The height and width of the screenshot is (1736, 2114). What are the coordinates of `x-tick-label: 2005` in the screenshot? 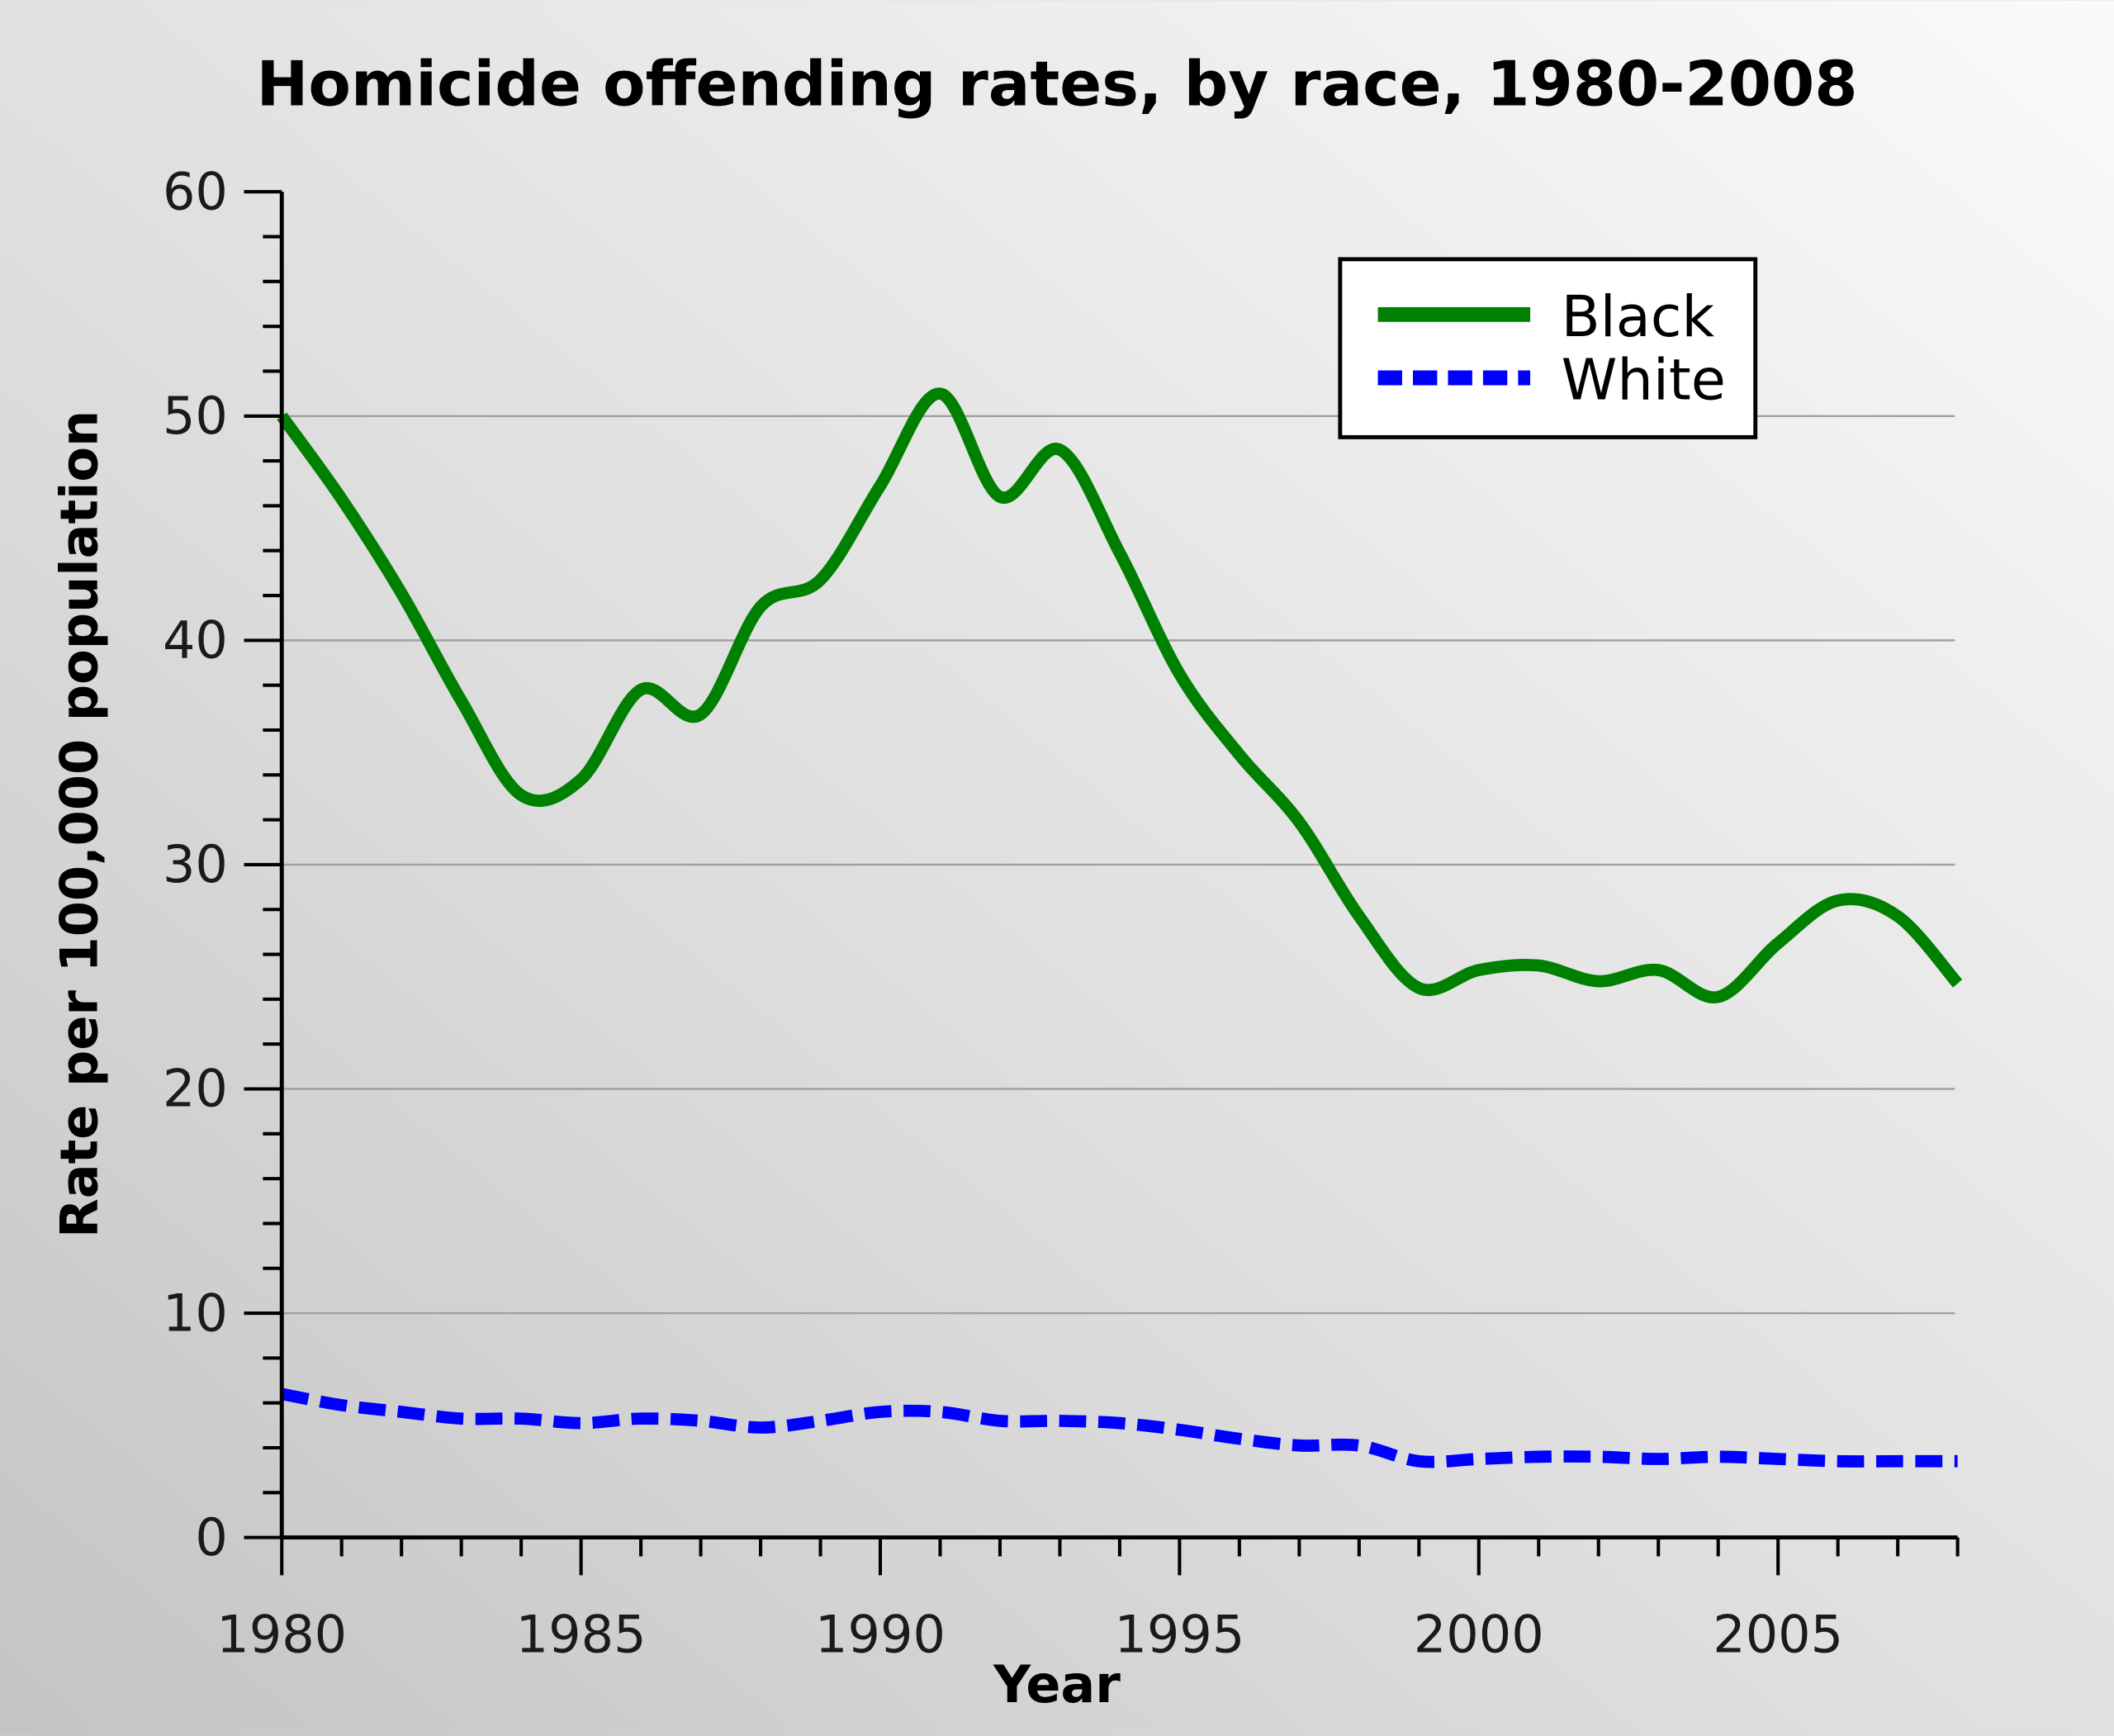 It's located at (1778, 1634).